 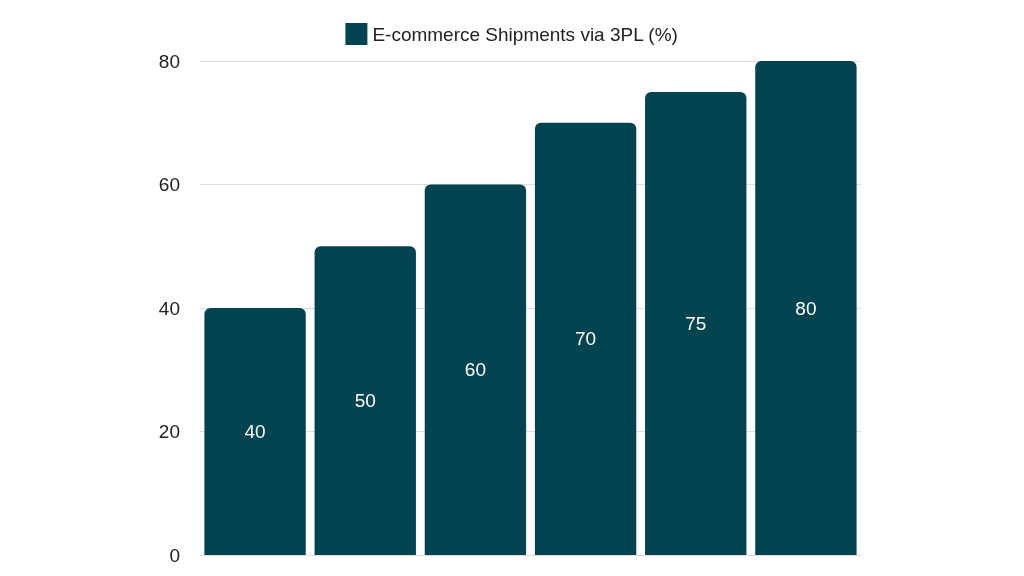 What do you see at coordinates (169, 431) in the screenshot?
I see `y-tick-label: 20` at bounding box center [169, 431].